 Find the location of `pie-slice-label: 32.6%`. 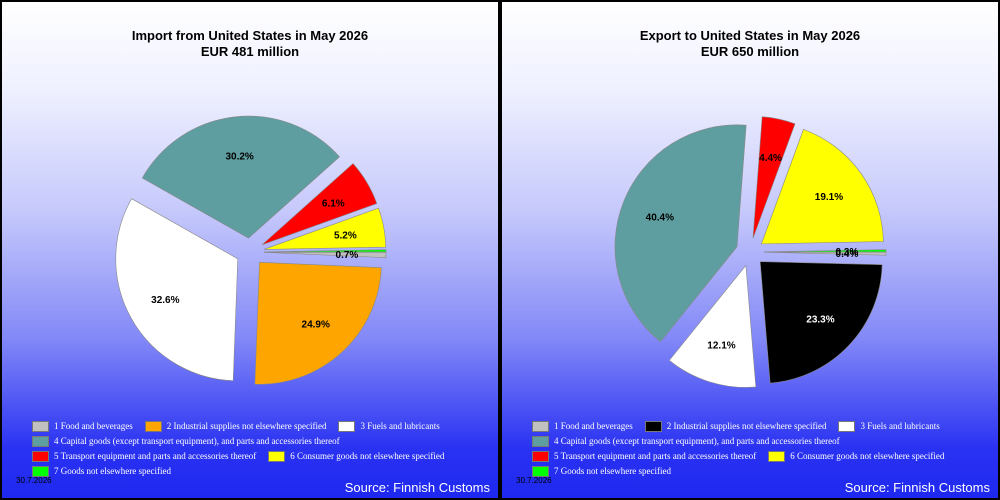

pie-slice-label: 32.6% is located at coordinates (165, 300).